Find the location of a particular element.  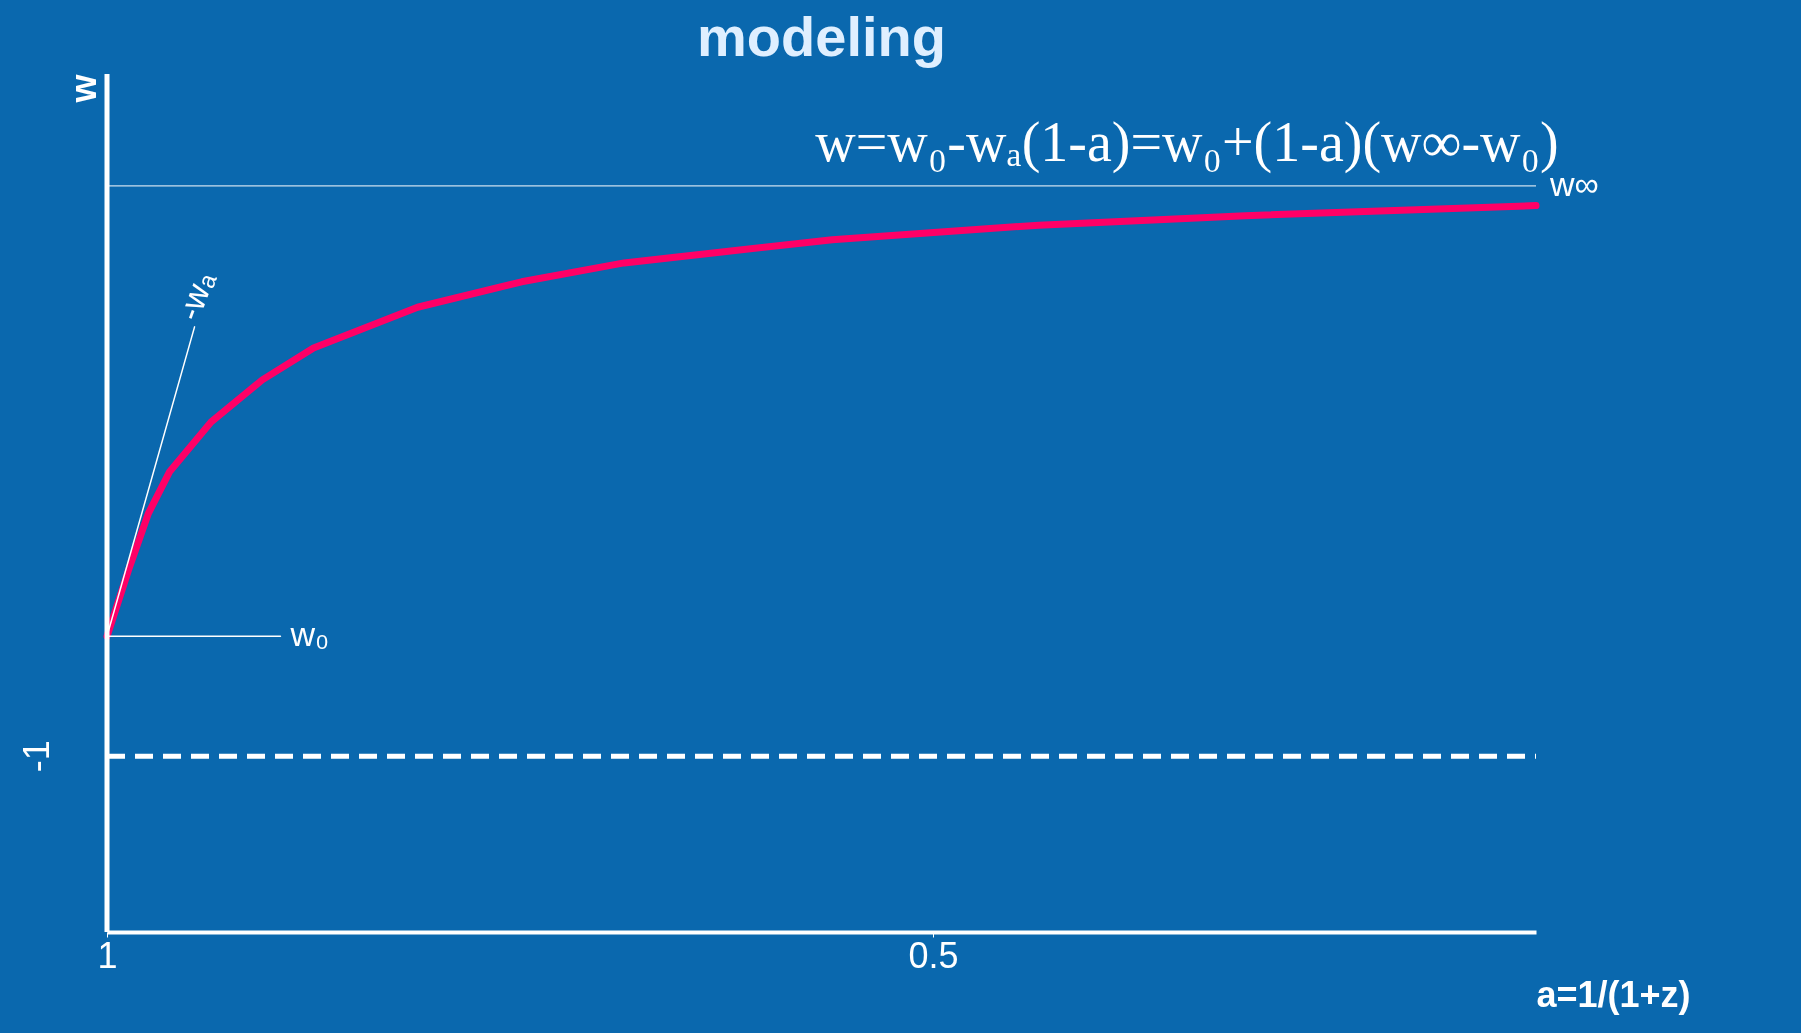

x-tick-label: 1 is located at coordinates (107, 955).